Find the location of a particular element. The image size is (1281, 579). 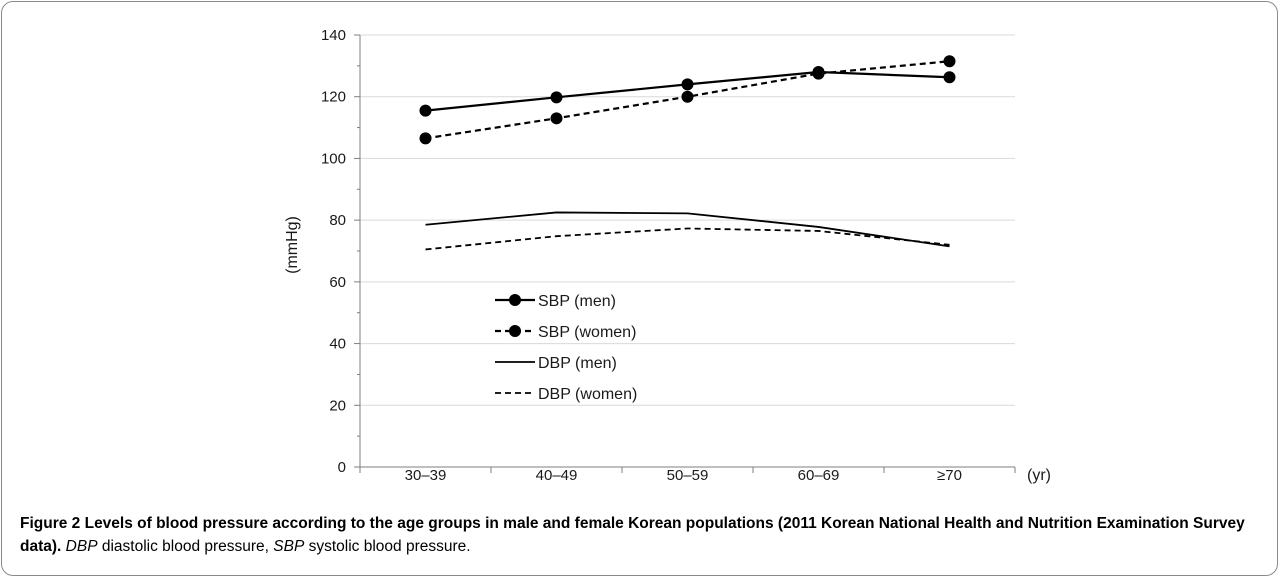

legend: SBP (men) SBP (women) DBP (men) DBP (women) is located at coordinates (566, 348).